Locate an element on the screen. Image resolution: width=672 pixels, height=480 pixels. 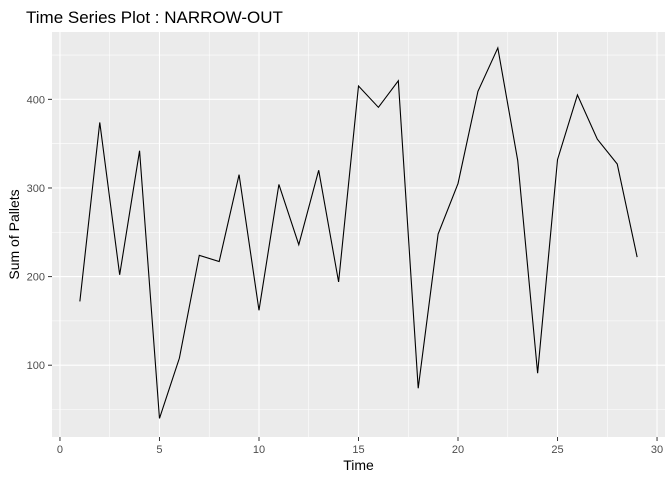
x-axis-title: Time is located at coordinates (358, 465).